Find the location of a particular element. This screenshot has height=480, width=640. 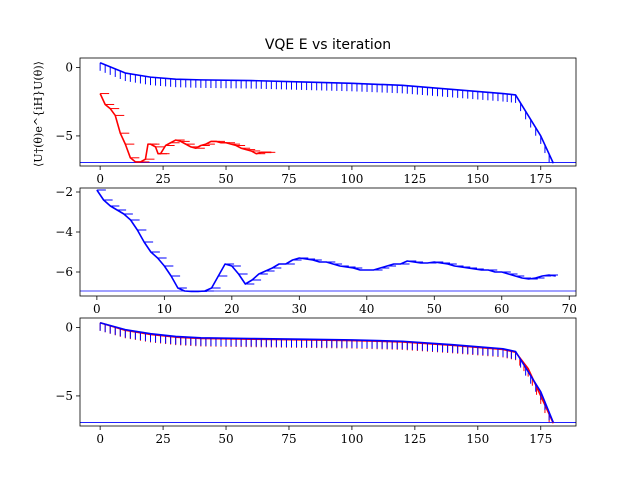

x-tick-label: 40 is located at coordinates (366, 309).